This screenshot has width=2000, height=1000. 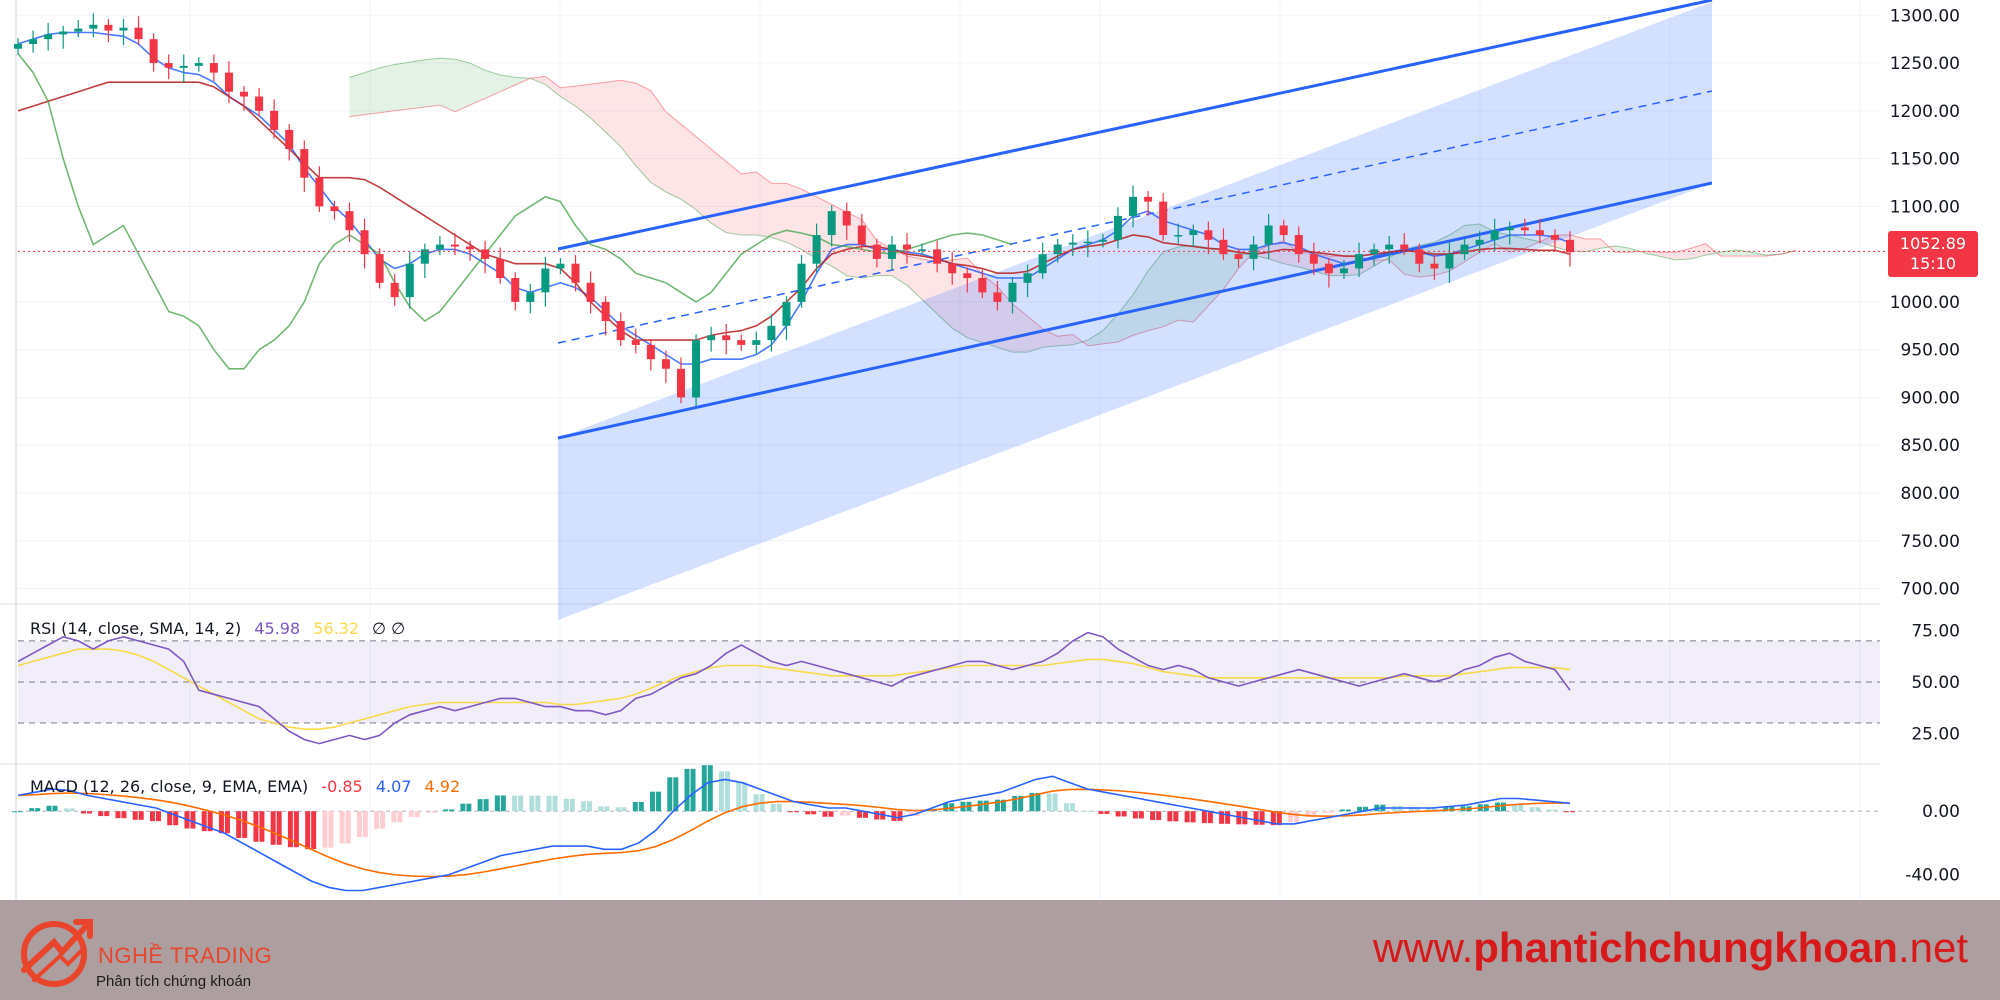 I want to click on price-tick-label: 1000.00, so click(x=1925, y=303).